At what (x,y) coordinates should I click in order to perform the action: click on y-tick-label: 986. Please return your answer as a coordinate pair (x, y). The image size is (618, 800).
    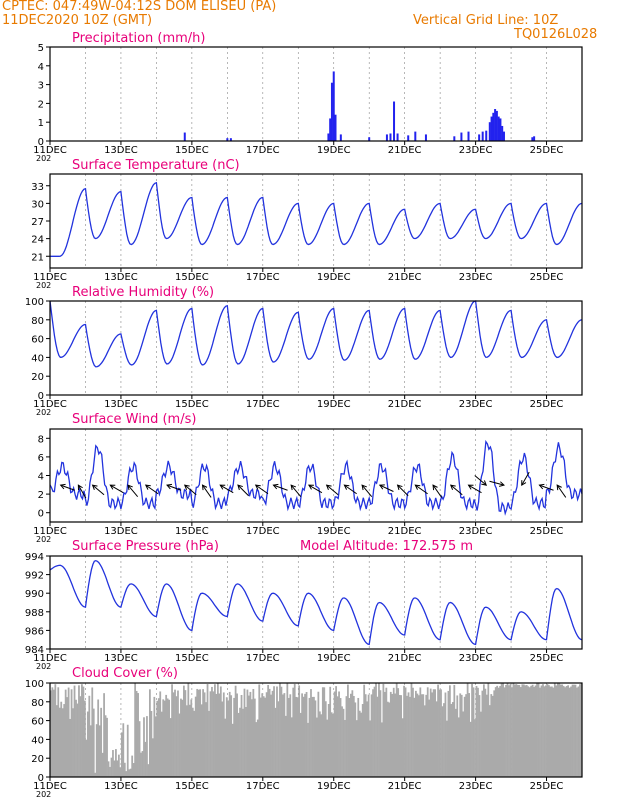
    Looking at the image, I should click on (34, 631).